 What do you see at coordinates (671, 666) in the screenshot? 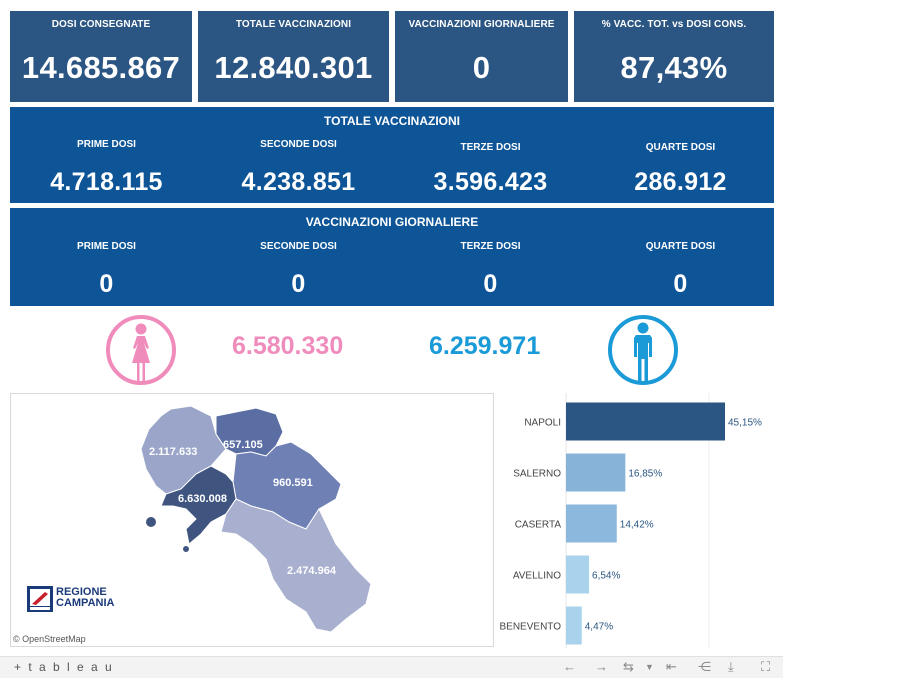
I see `revert-to-start-icon: ⇤` at bounding box center [671, 666].